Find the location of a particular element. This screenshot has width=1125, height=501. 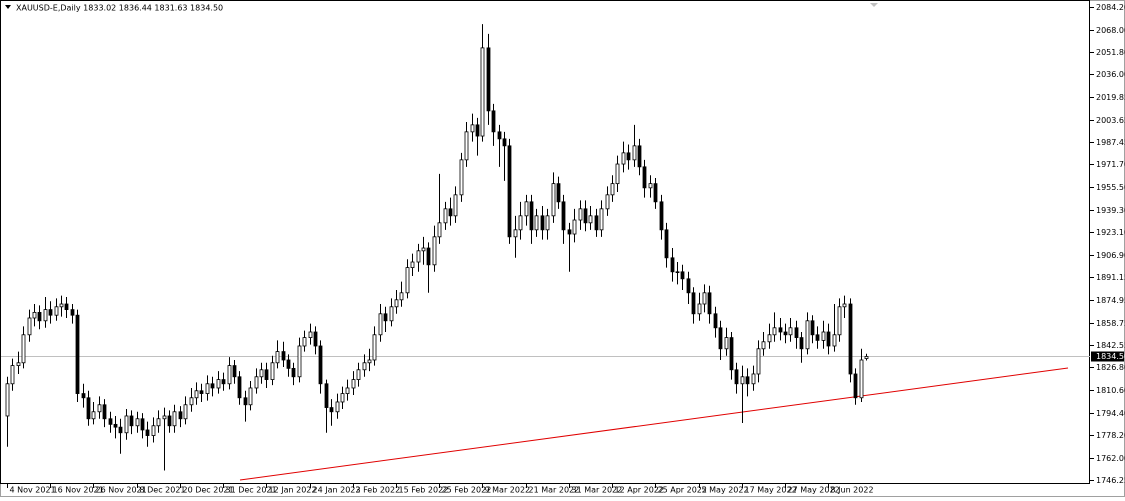

x-tick-label: 20 Dec 2021 is located at coordinates (208, 490).